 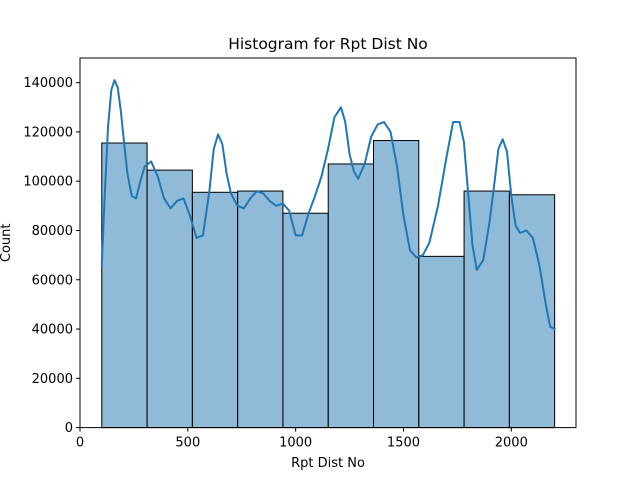 What do you see at coordinates (52, 330) in the screenshot?
I see `y-tick-label: 40000` at bounding box center [52, 330].